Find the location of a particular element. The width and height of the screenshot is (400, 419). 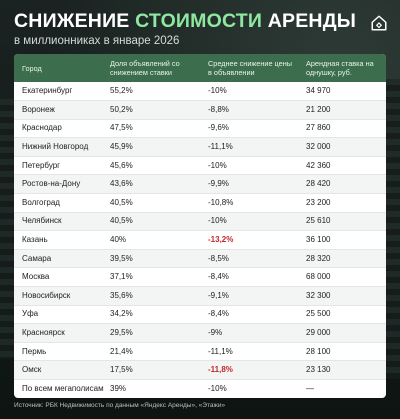

title-word-2: СТОИМОСТИ is located at coordinates (199, 21).